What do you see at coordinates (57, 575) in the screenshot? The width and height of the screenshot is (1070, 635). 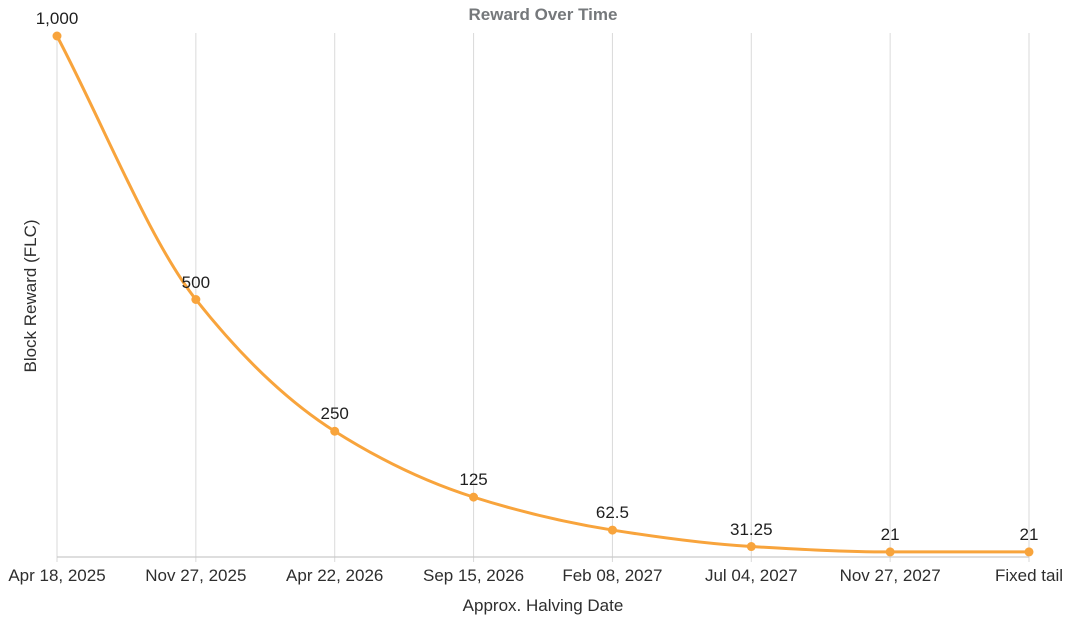 I see `x-tick-label: Apr 18, 2025` at bounding box center [57, 575].